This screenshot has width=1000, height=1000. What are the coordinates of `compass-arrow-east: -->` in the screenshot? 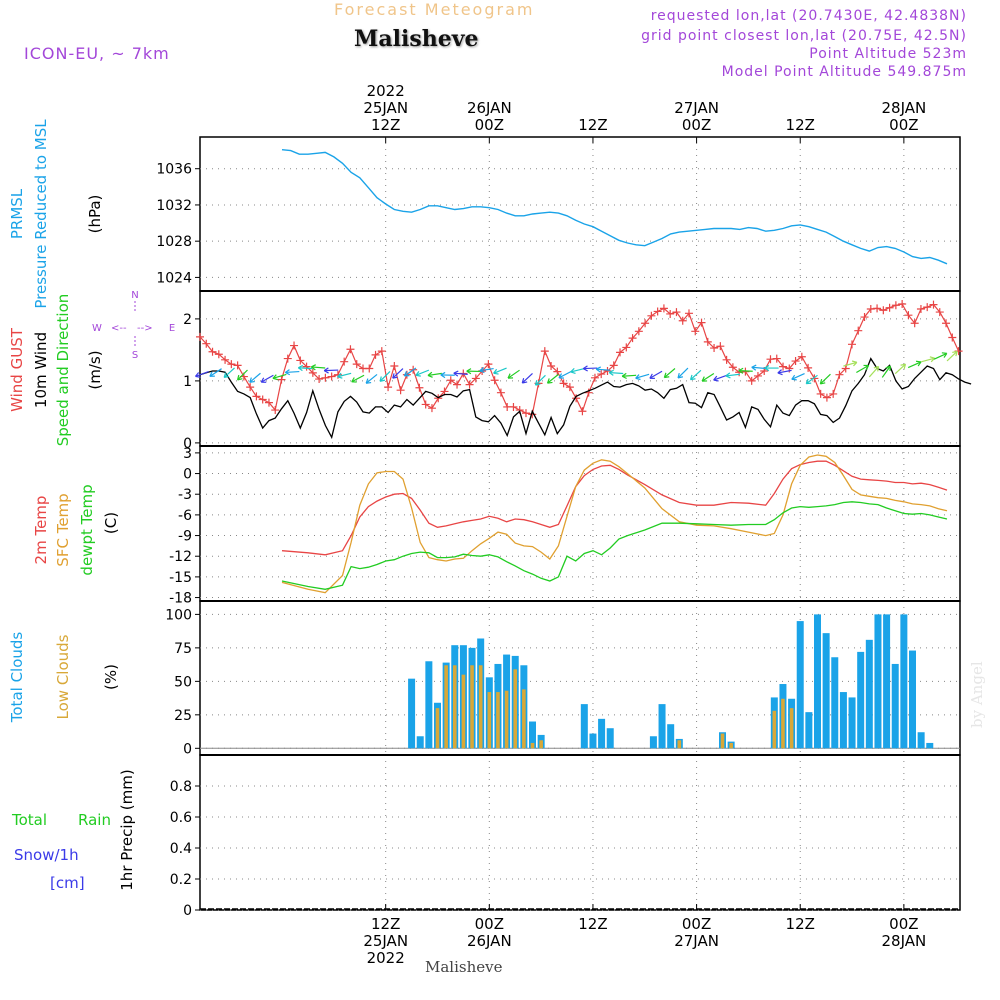 It's located at (145, 328).